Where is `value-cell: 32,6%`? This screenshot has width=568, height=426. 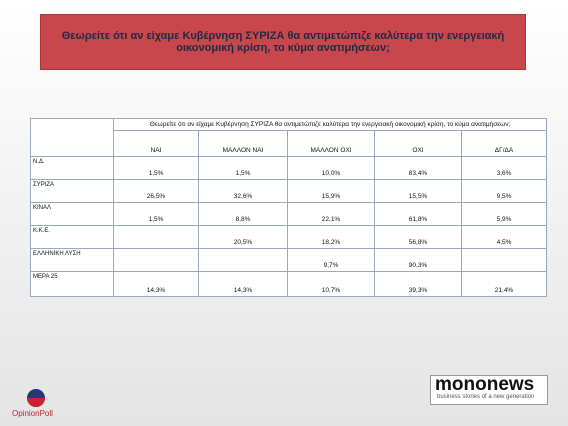
value-cell: 32,6% is located at coordinates (243, 191).